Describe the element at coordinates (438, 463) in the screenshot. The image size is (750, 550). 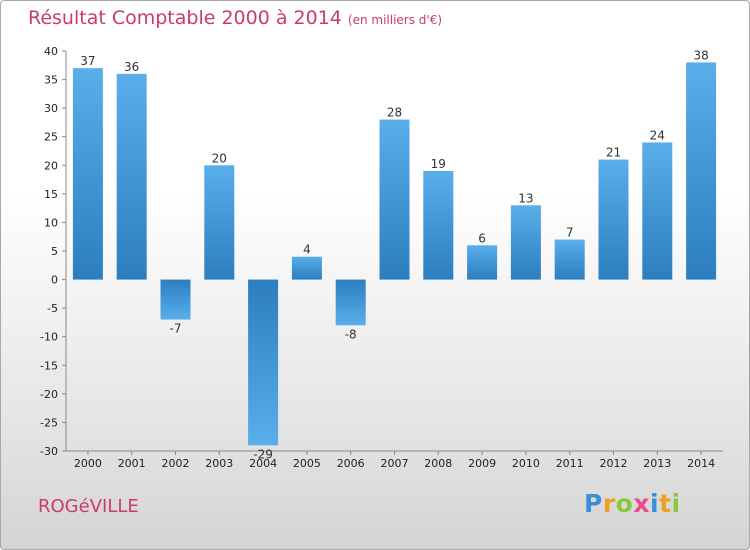
I see `x-tick-label: 2008` at that location.